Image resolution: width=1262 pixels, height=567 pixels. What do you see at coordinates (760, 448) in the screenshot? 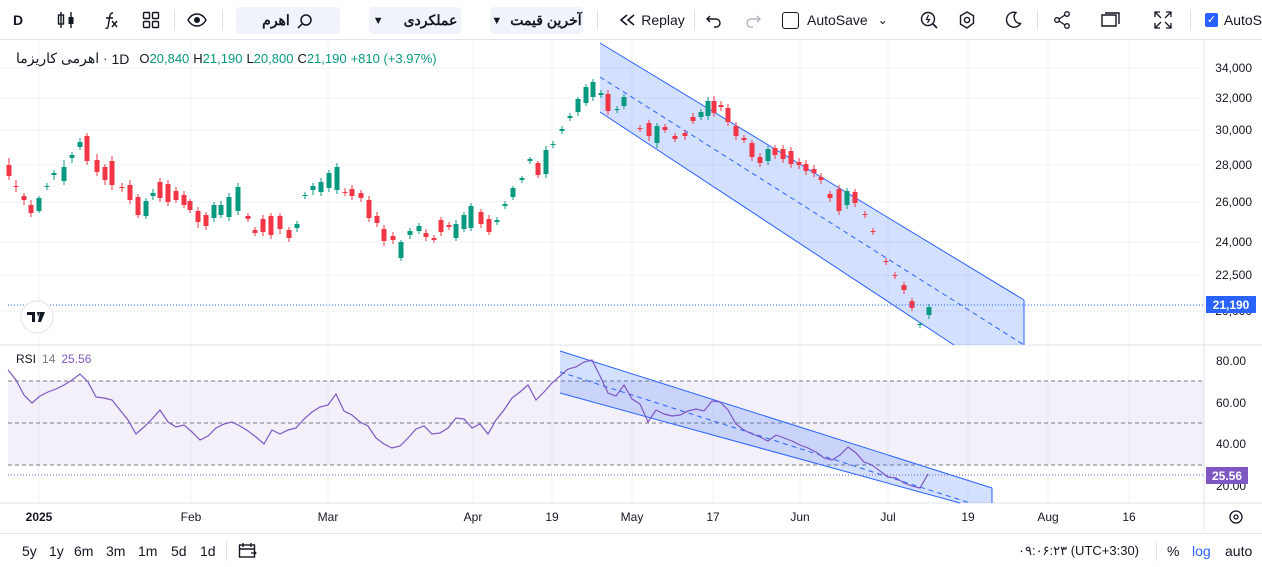
I see `rsi-channel-lower-line` at bounding box center [760, 448].